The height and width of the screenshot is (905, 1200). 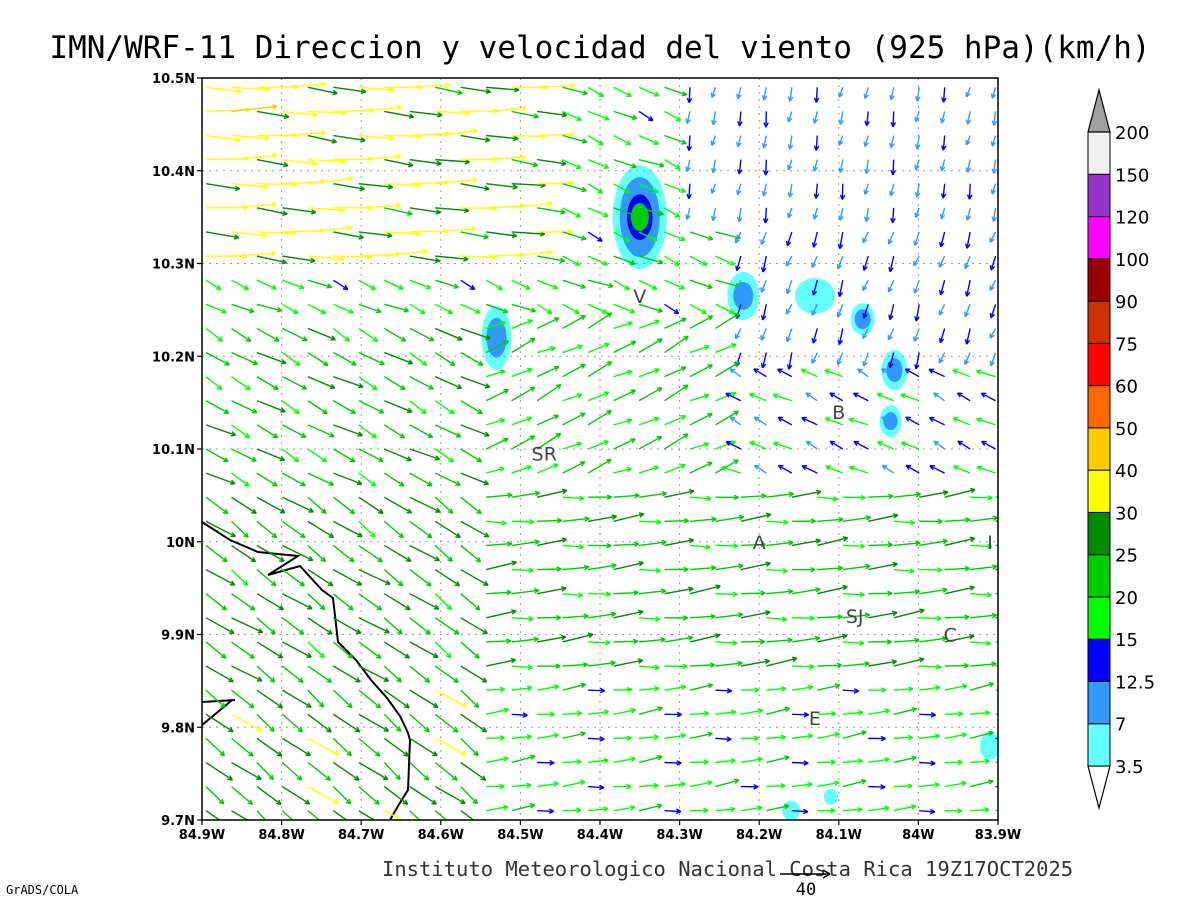 I want to click on legend-level-label: 40, so click(x=1126, y=471).